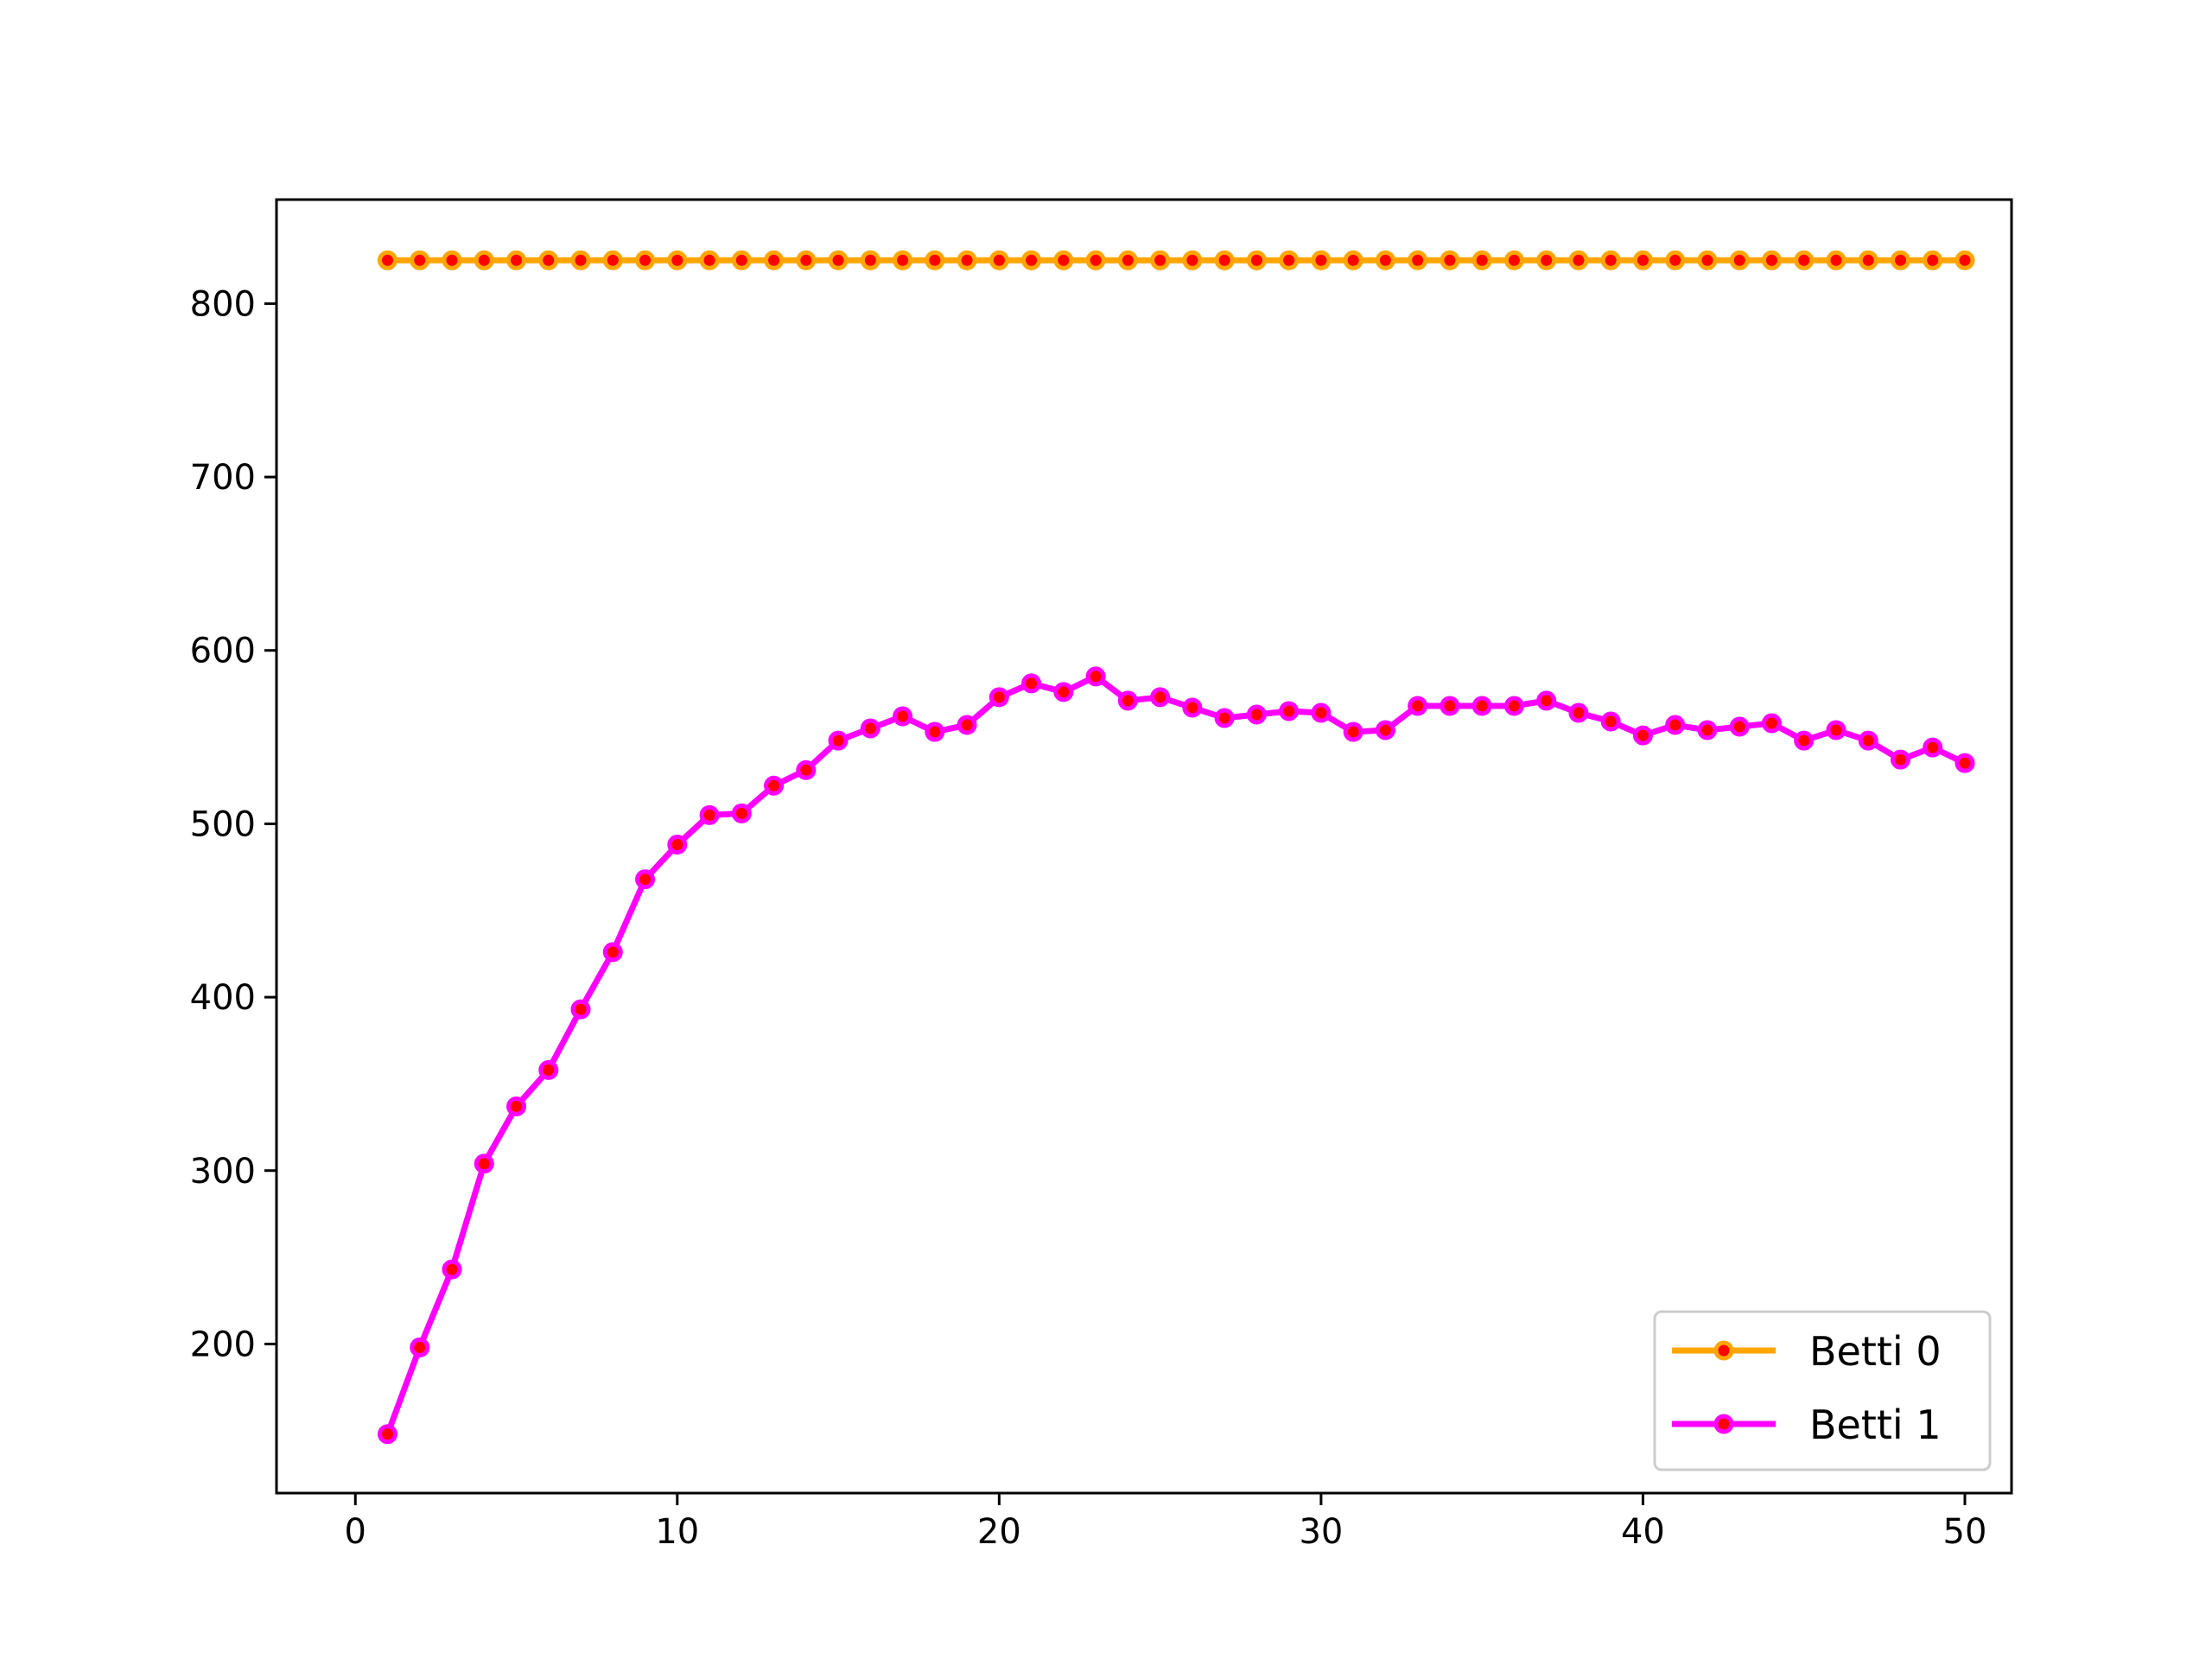 The height and width of the screenshot is (1659, 2212). What do you see at coordinates (1822, 1390) in the screenshot?
I see `legend: Betti 0 Betti 1` at bounding box center [1822, 1390].